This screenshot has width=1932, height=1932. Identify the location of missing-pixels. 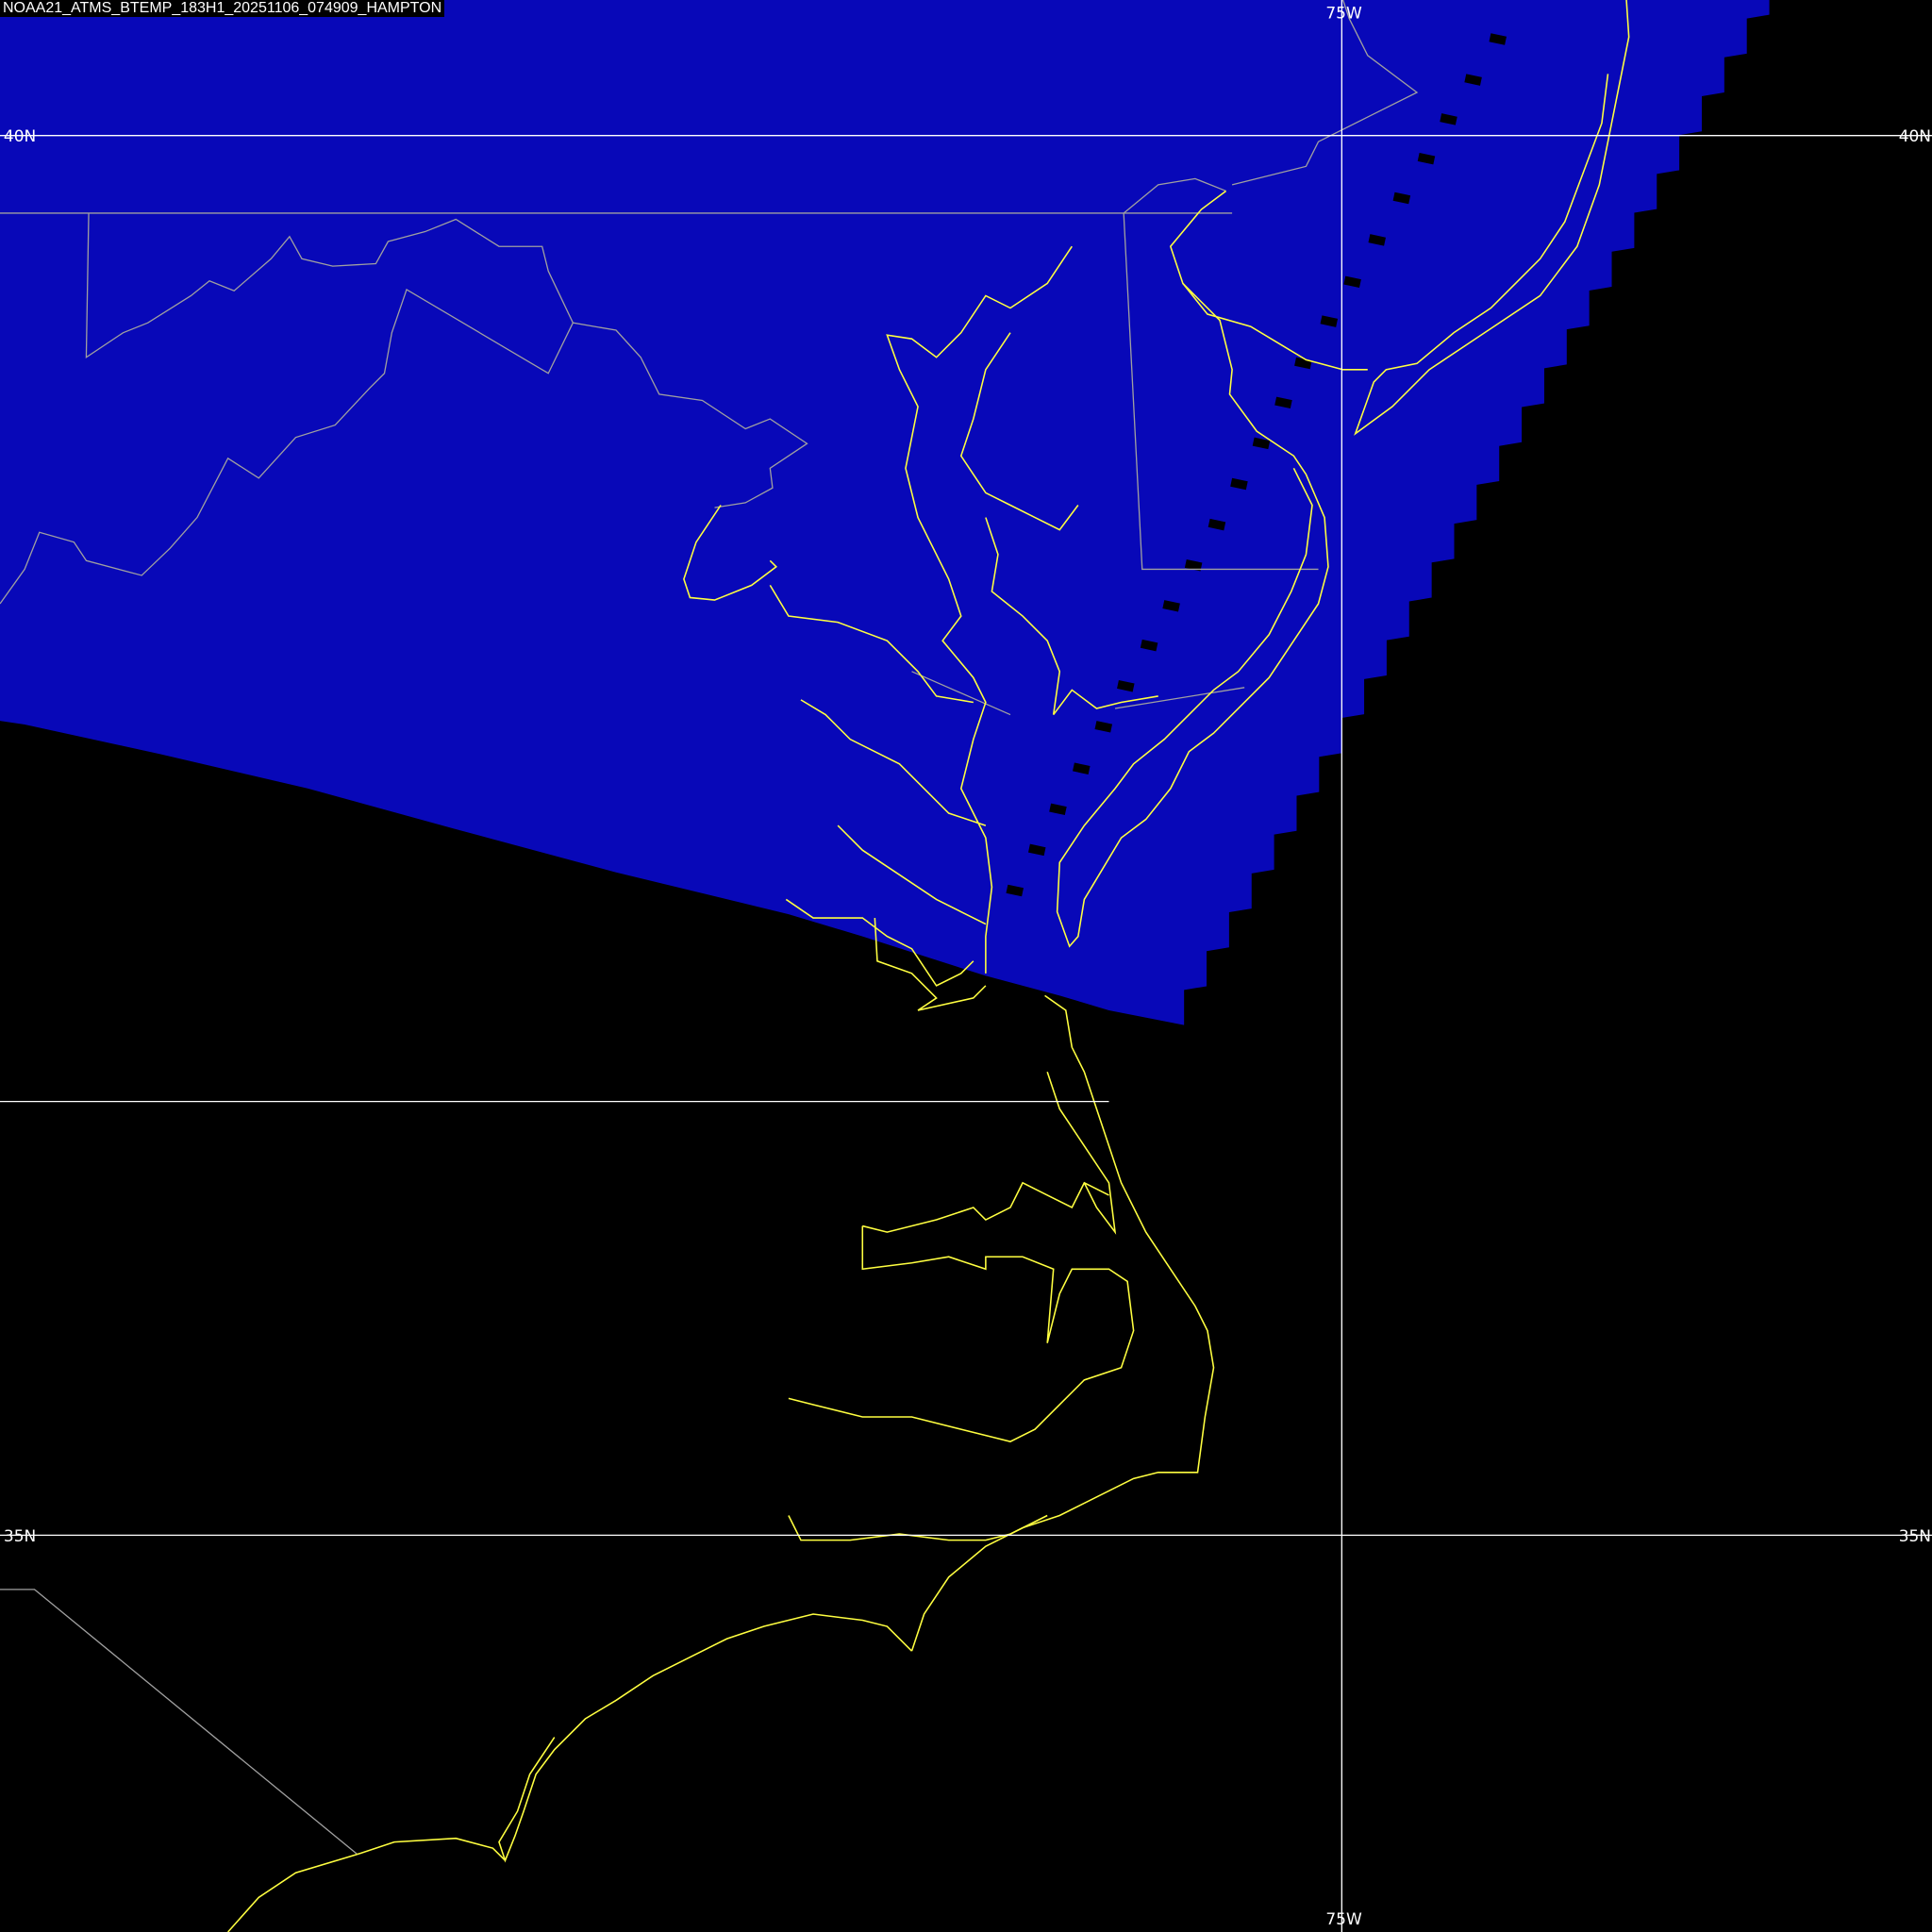
(1256, 465).